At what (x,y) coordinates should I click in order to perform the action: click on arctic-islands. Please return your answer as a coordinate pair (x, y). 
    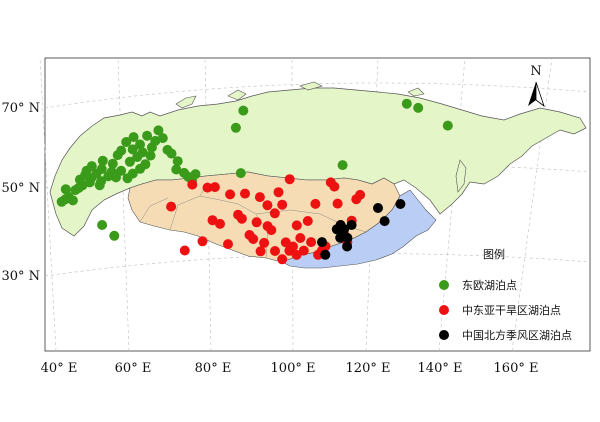
    Looking at the image, I should click on (300, 95).